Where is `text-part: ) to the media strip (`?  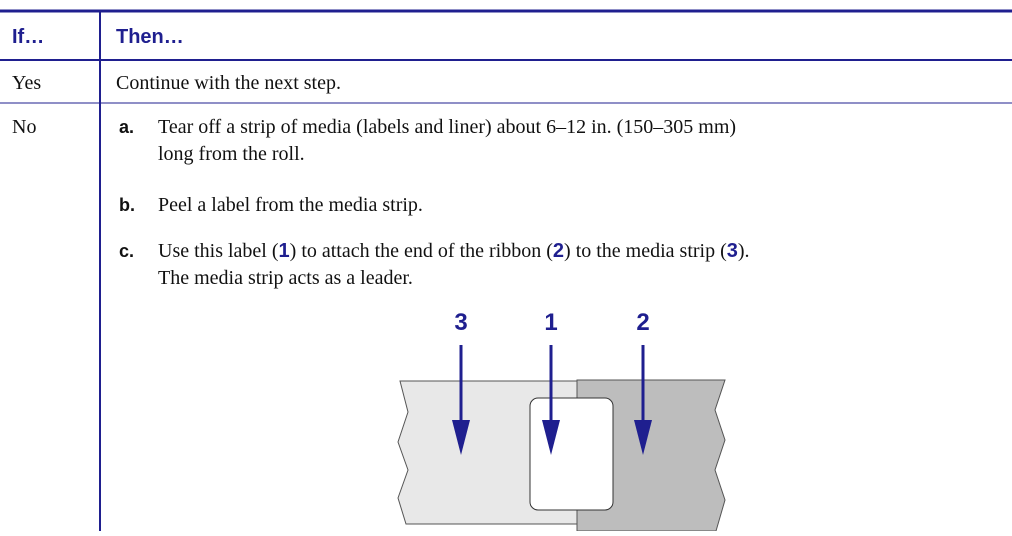 text-part: ) to the media strip ( is located at coordinates (645, 251).